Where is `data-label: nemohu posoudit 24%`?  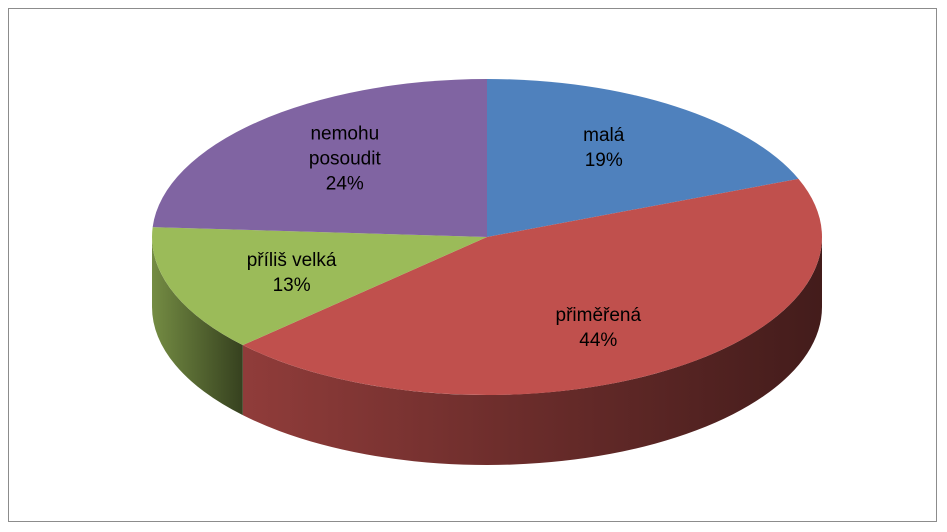
data-label: nemohu posoudit 24% is located at coordinates (344, 158).